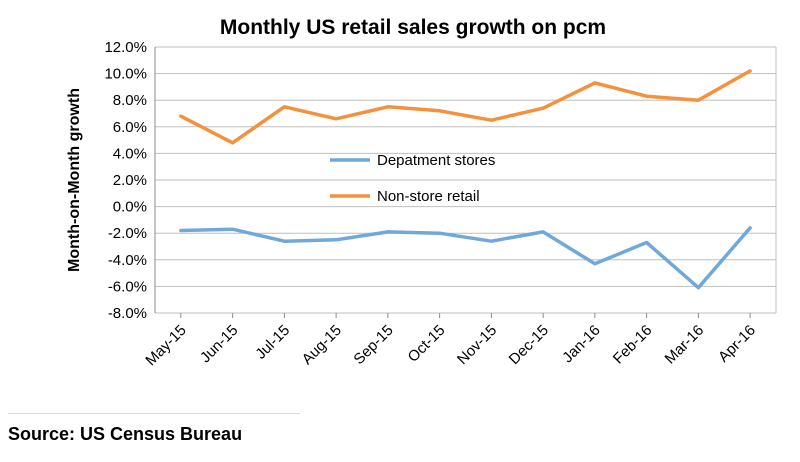 This screenshot has width=800, height=462. What do you see at coordinates (685, 345) in the screenshot?
I see `x-tick-label: Mar-16` at bounding box center [685, 345].